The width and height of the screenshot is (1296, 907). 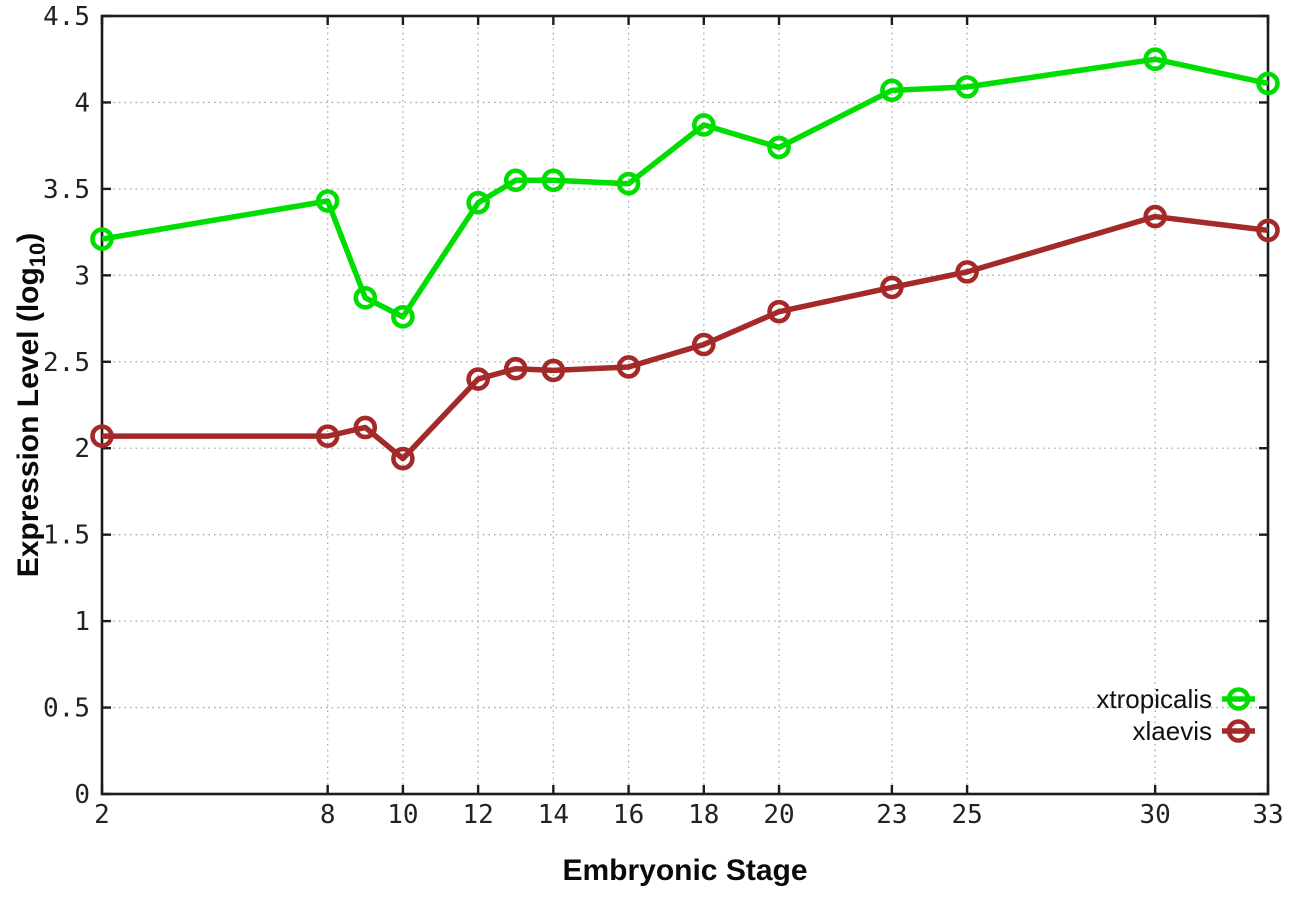 What do you see at coordinates (891, 815) in the screenshot?
I see `x-tick-label: 23` at bounding box center [891, 815].